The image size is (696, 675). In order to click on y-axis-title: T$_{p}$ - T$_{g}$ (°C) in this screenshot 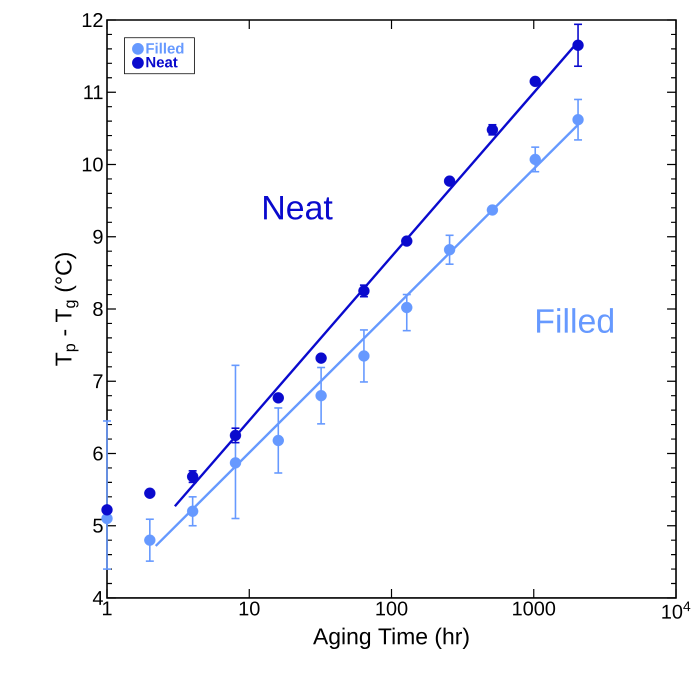, I will do `click(66, 309)`.